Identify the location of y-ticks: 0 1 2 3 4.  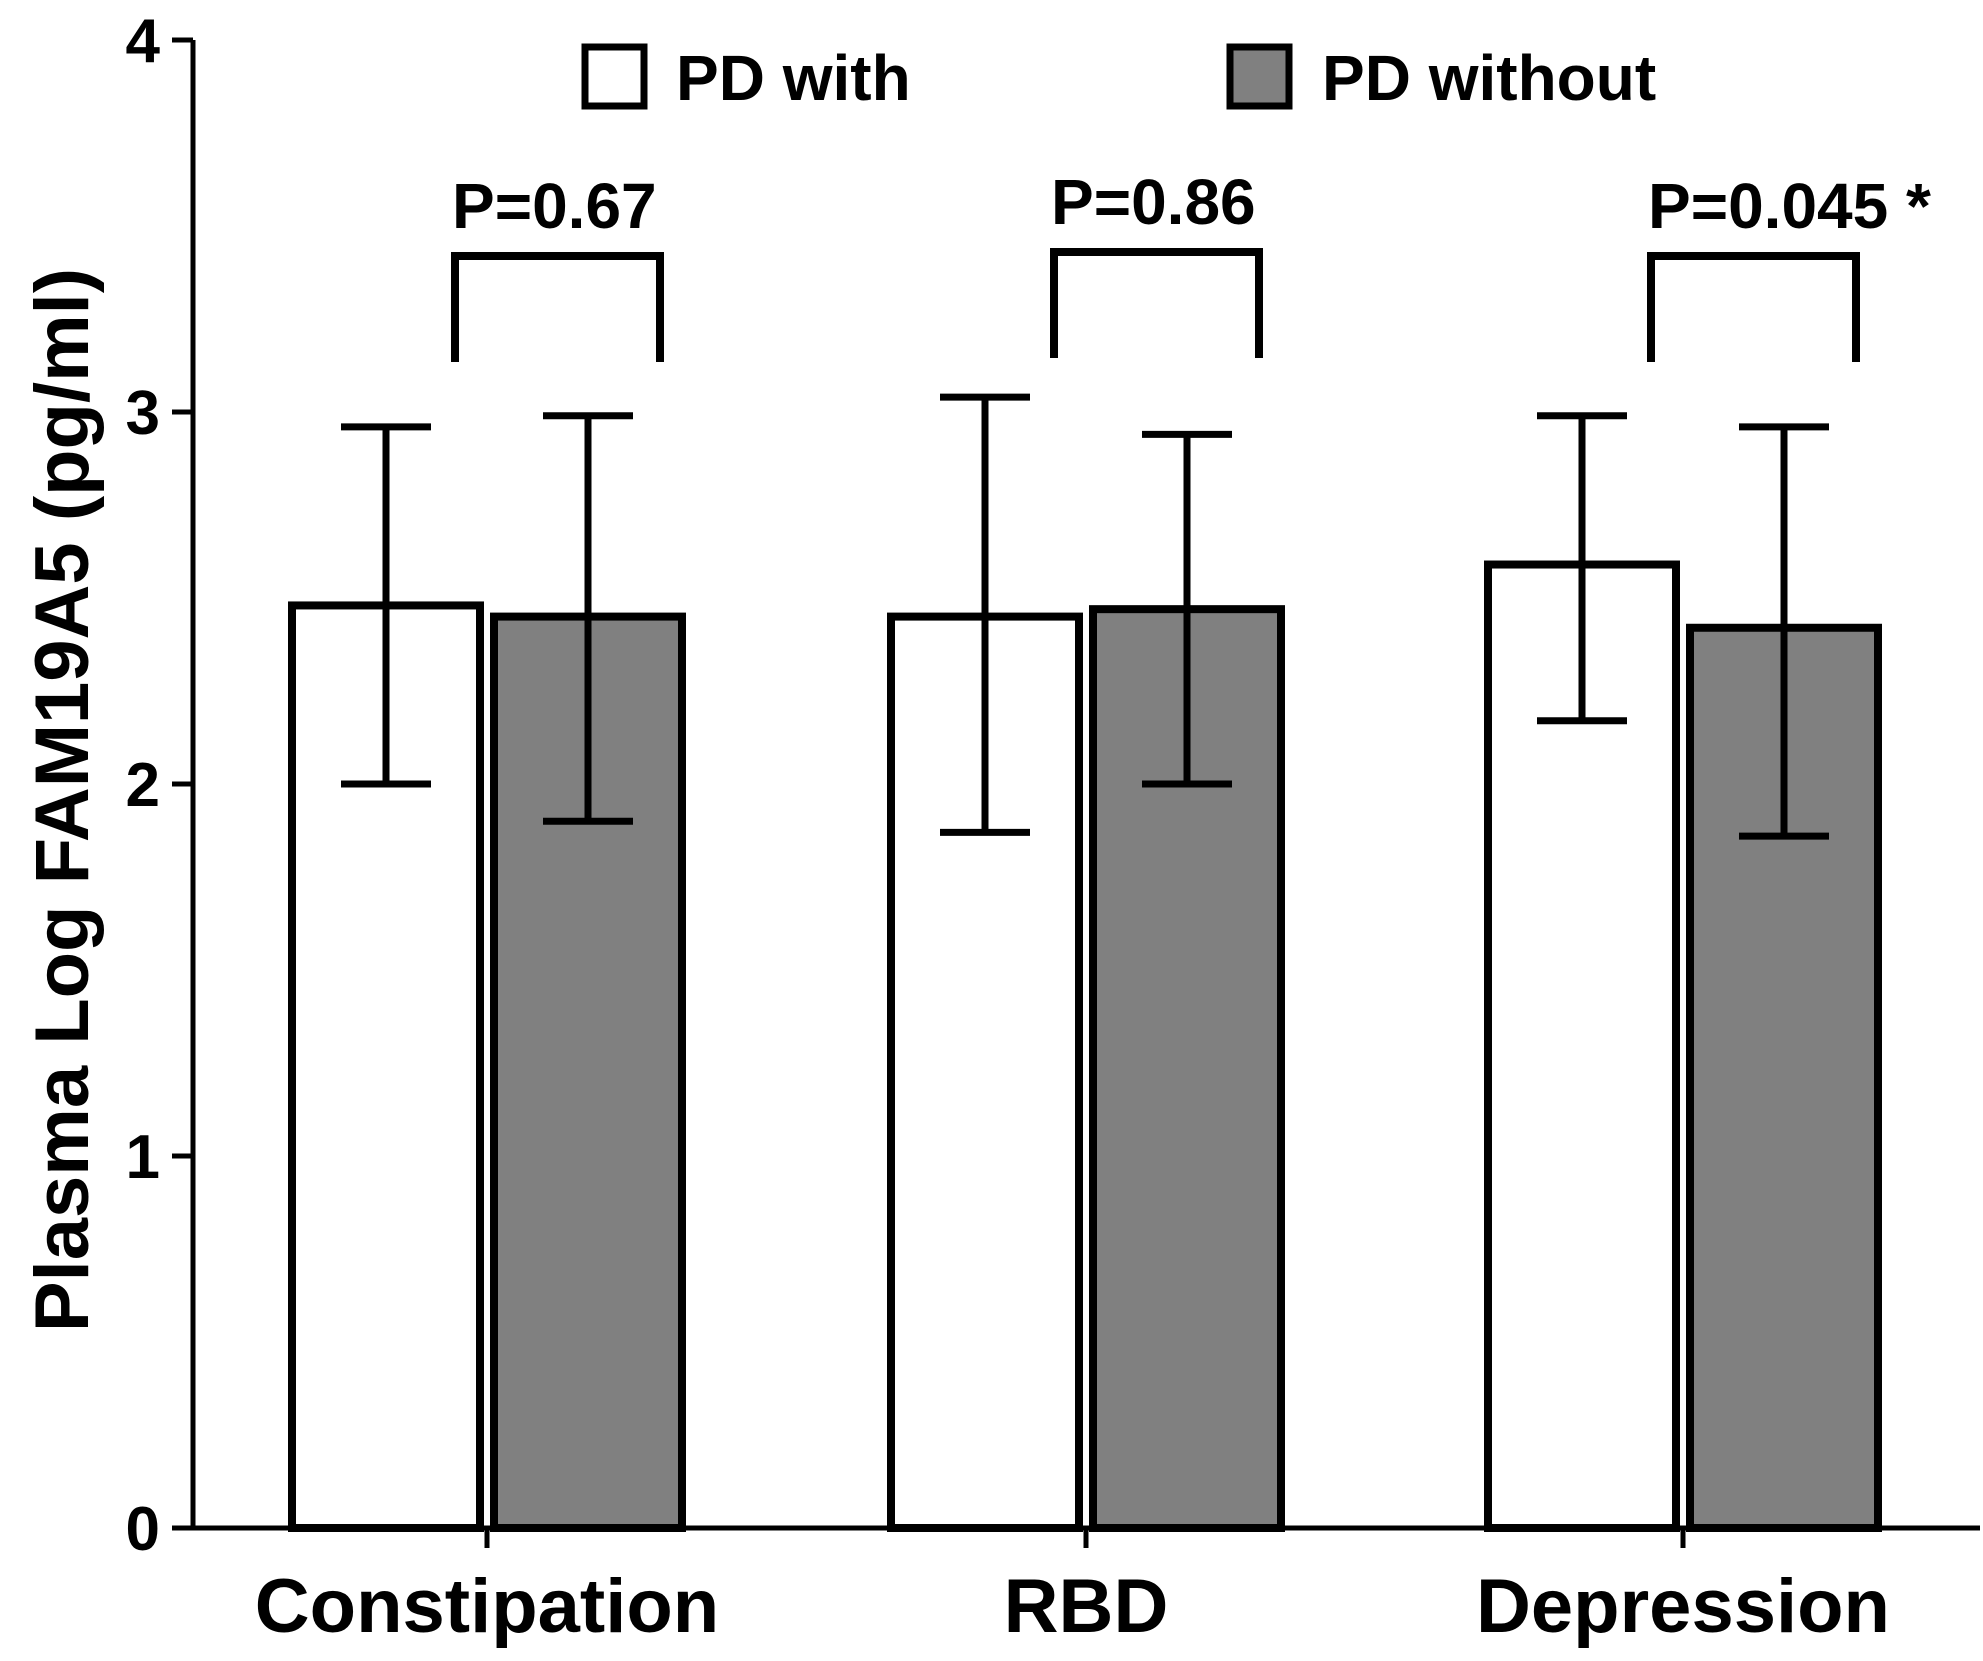
(159, 785).